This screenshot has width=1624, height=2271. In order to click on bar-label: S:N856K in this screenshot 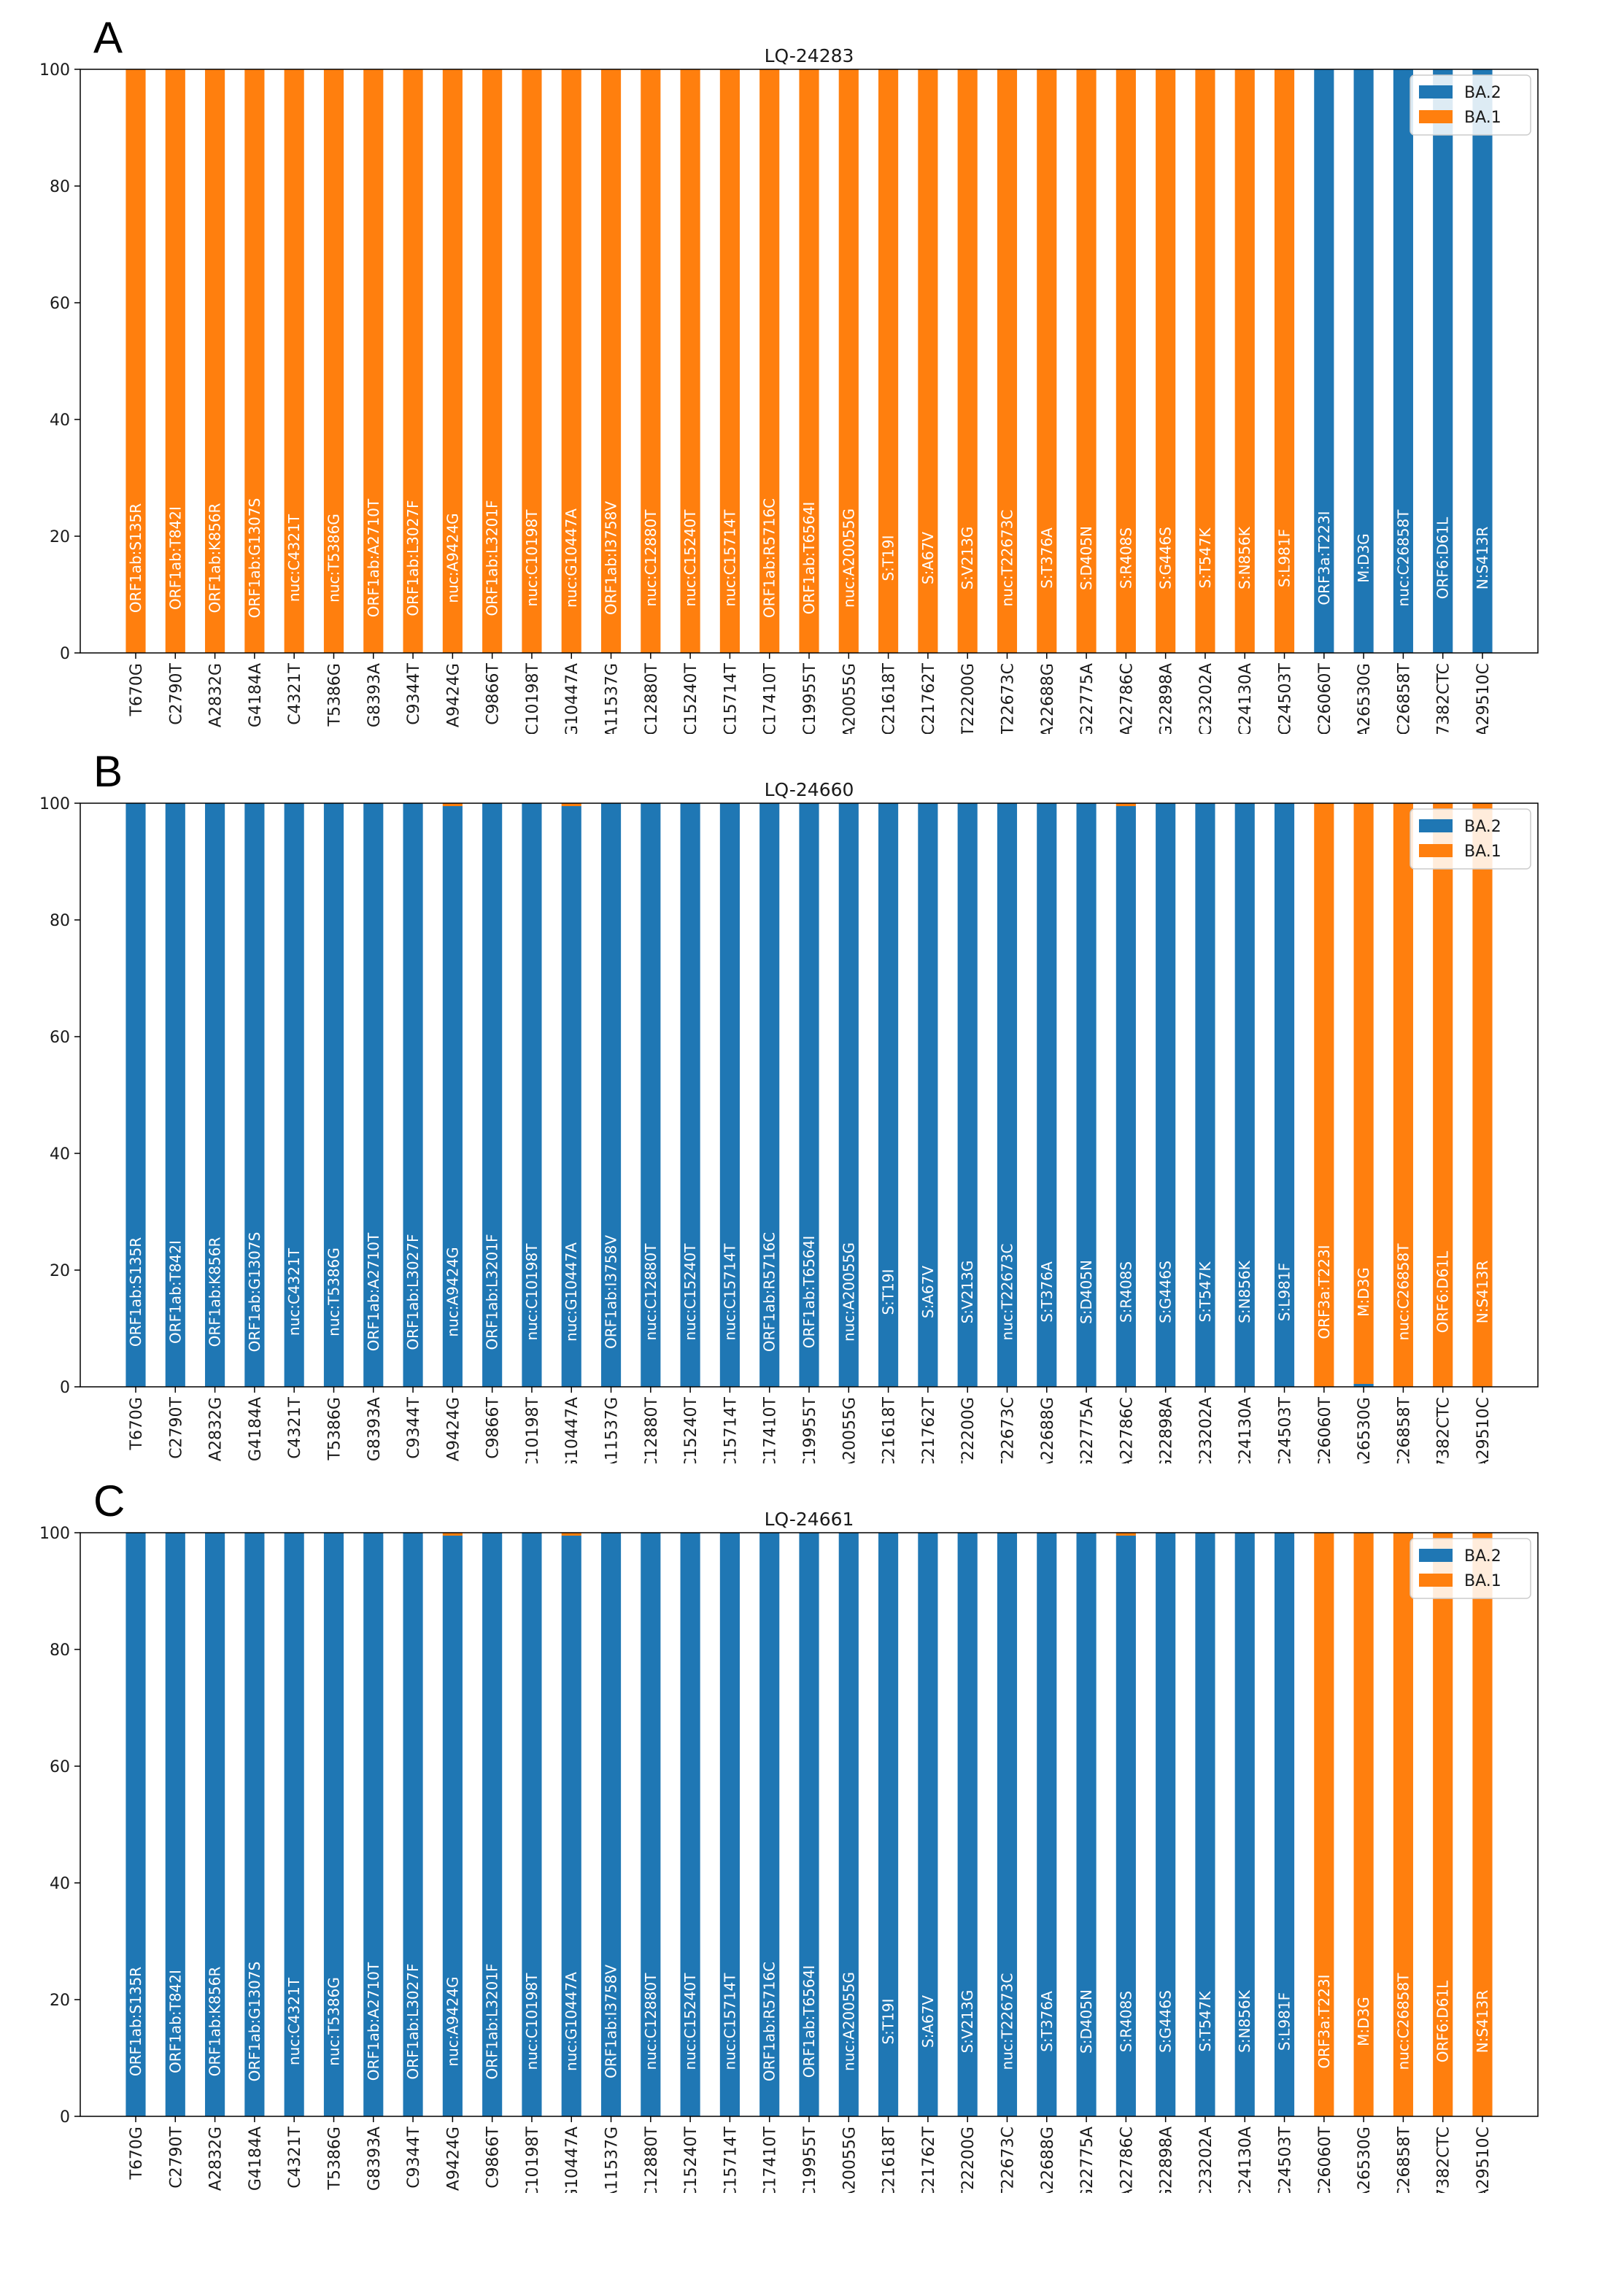, I will do `click(1244, 2021)`.